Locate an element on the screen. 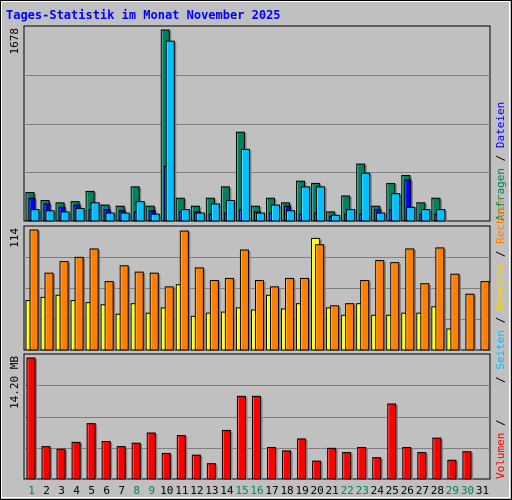  bar-besuche-day-14-body is located at coordinates (229, 314).